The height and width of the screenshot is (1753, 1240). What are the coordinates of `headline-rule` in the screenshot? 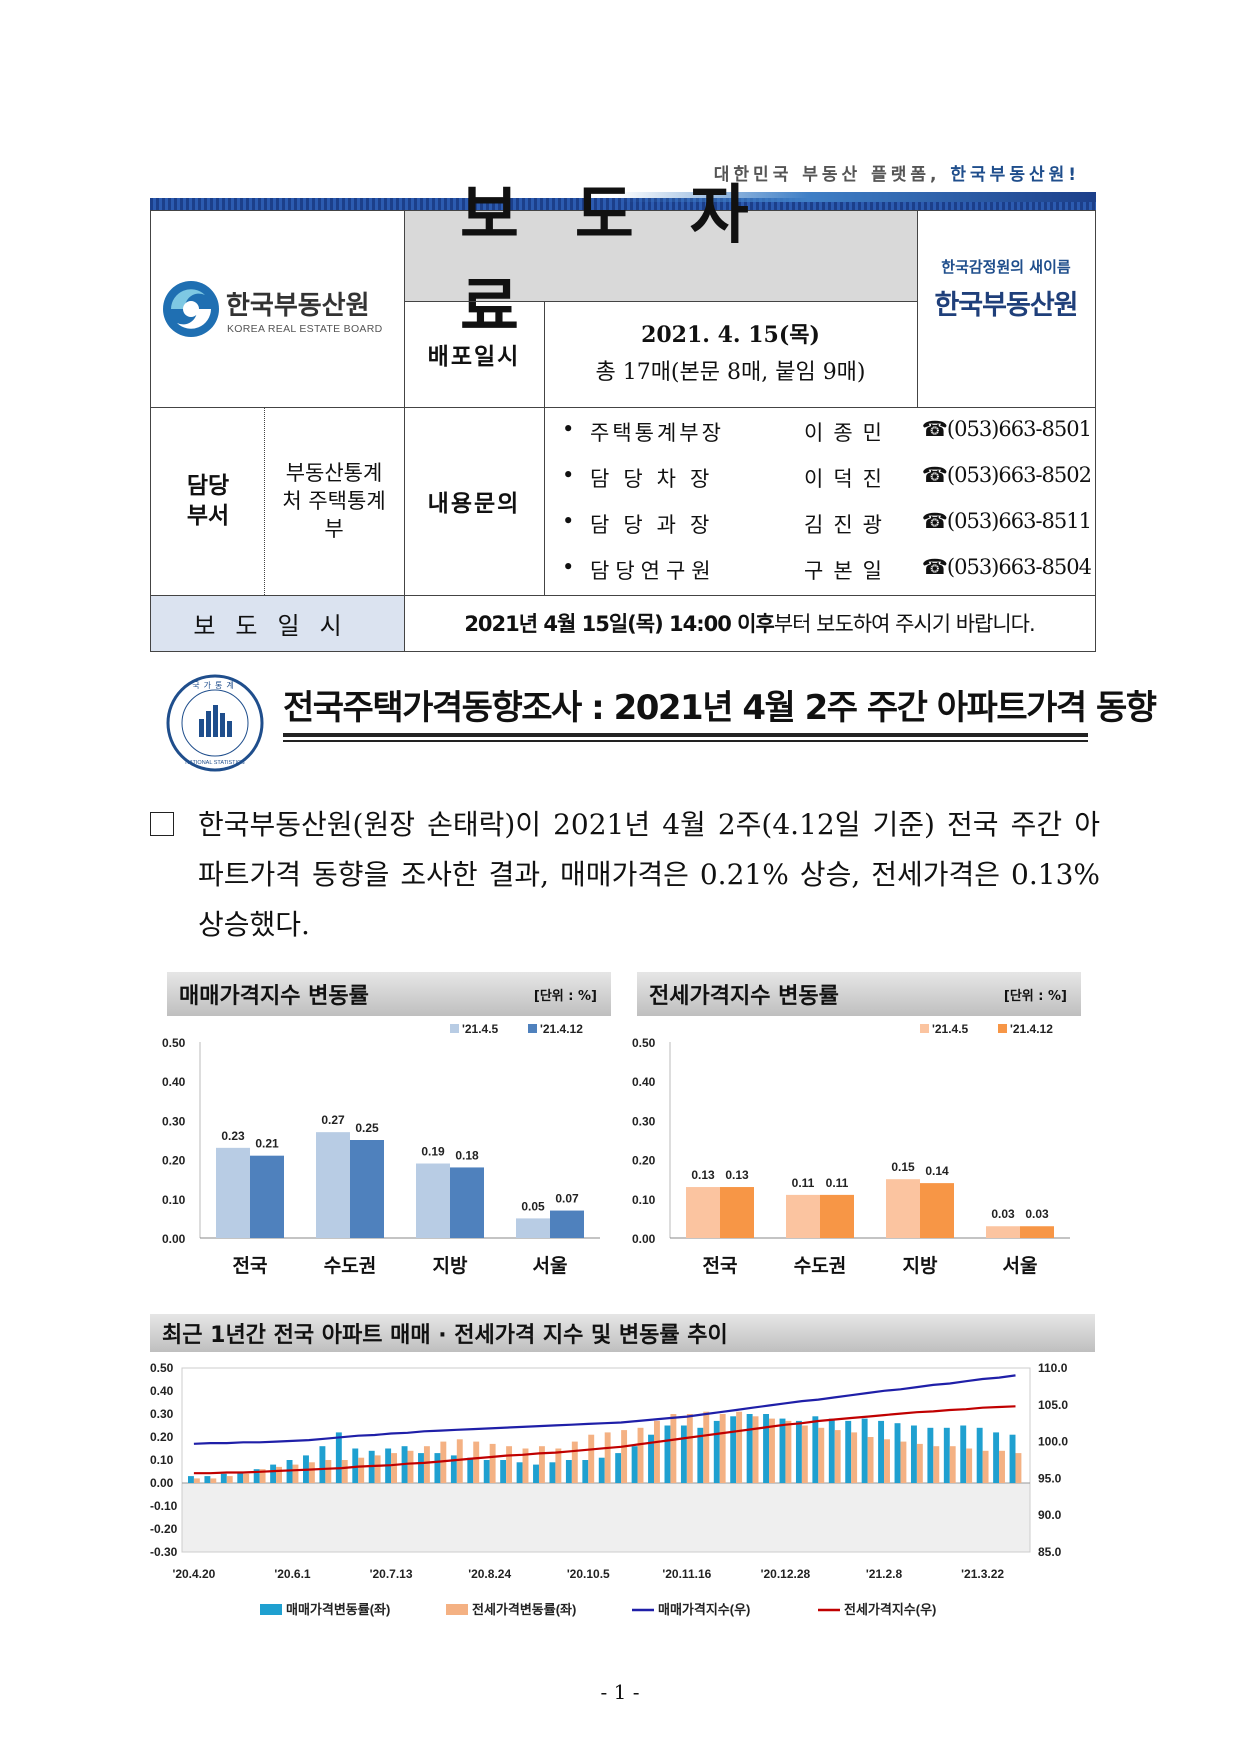 It's located at (685, 741).